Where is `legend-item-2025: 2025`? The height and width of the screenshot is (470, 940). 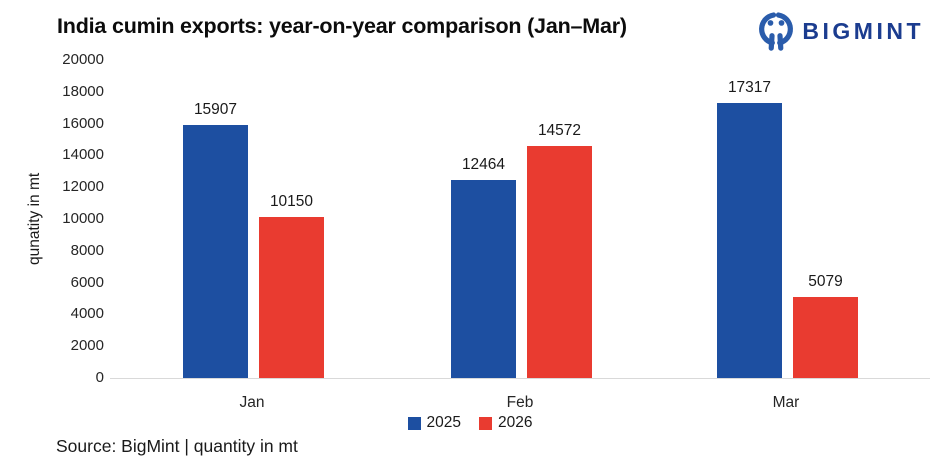 legend-item-2025: 2025 is located at coordinates (434, 423).